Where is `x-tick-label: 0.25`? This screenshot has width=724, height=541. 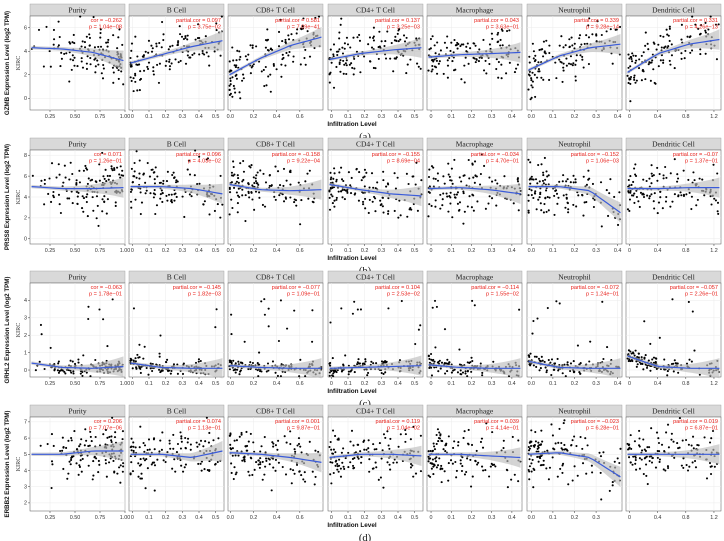 x-tick-label: 0.25 is located at coordinates (50, 384).